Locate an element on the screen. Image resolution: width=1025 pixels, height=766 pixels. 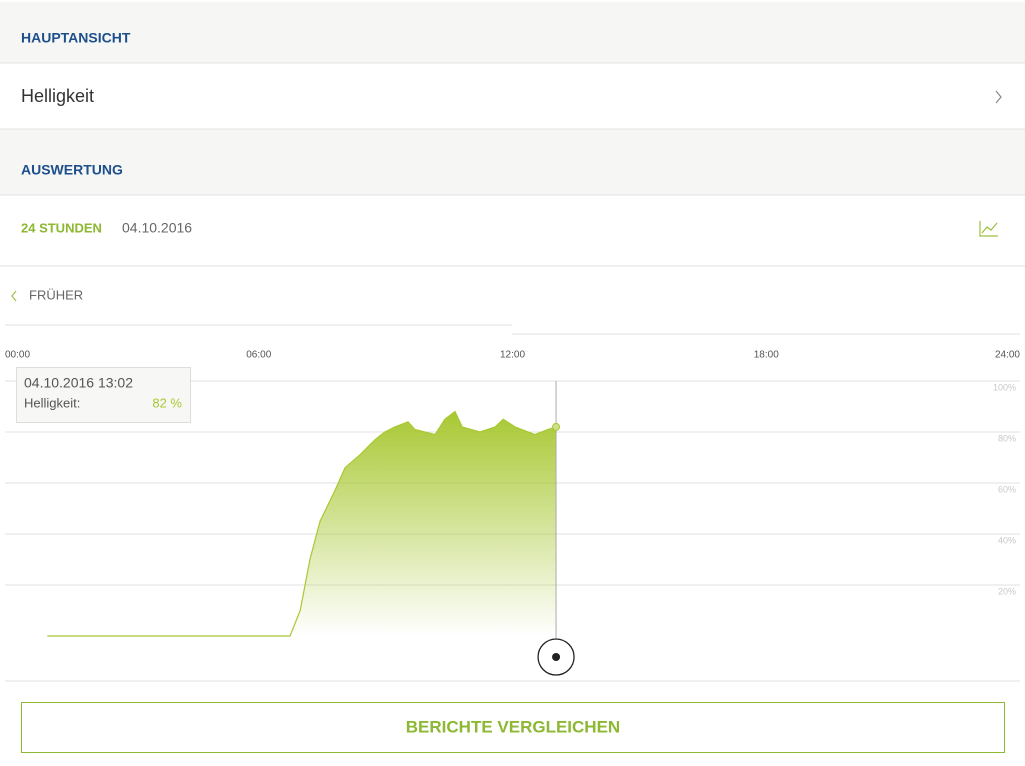
item-label: Helligkeit is located at coordinates (57, 96).